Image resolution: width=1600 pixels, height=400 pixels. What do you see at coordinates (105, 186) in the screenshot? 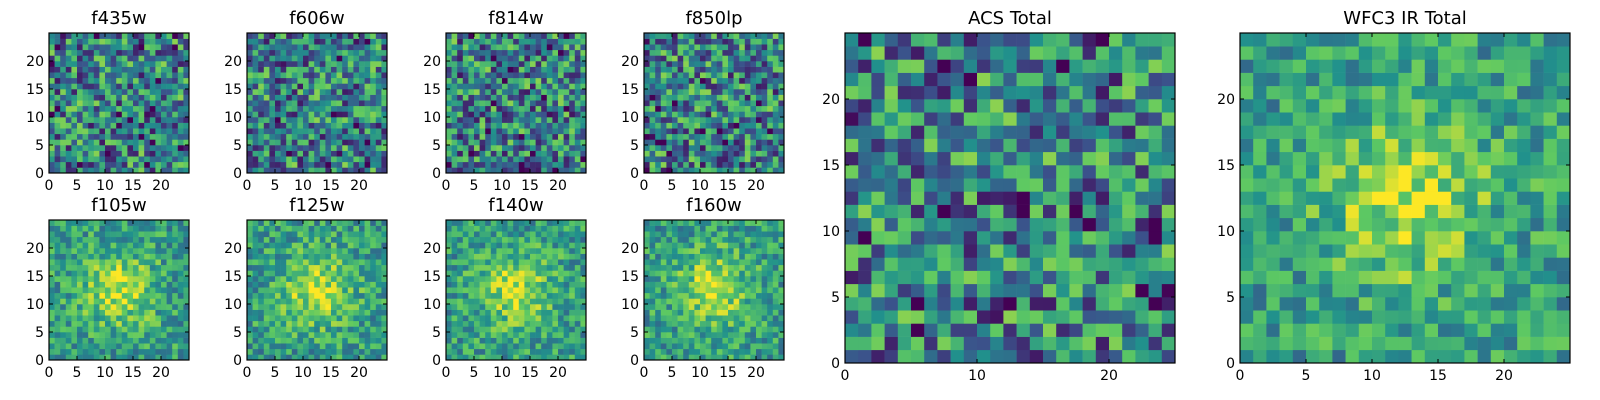
I see `x-tick-label: 10` at bounding box center [105, 186].